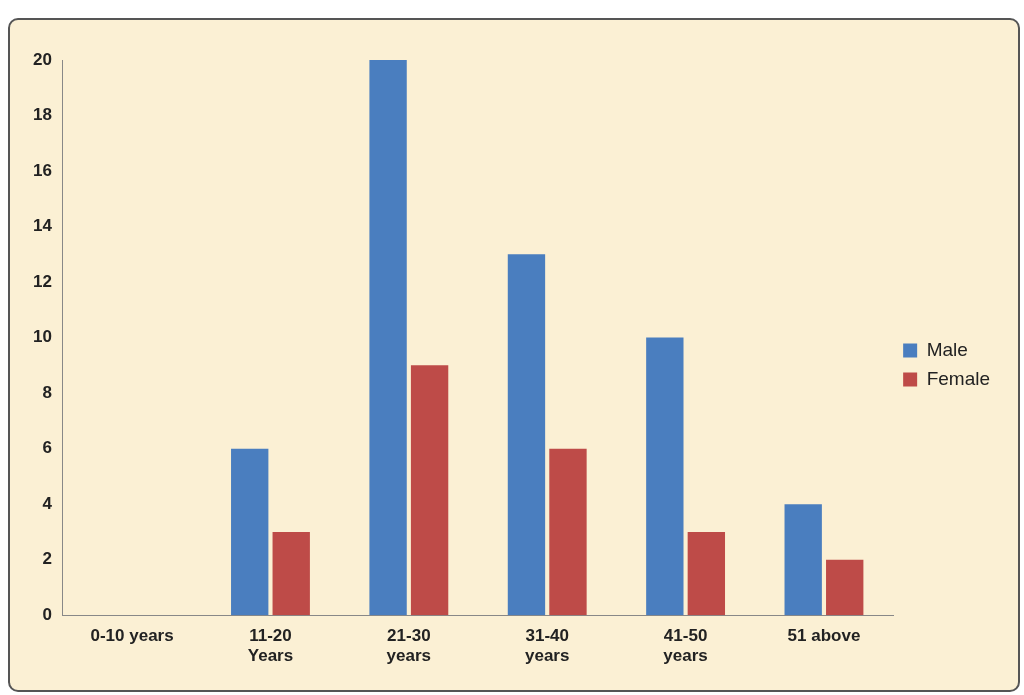 The image size is (1024, 695). Describe the element at coordinates (409, 646) in the screenshot. I see `x-tick-label: 21-30 years` at that location.